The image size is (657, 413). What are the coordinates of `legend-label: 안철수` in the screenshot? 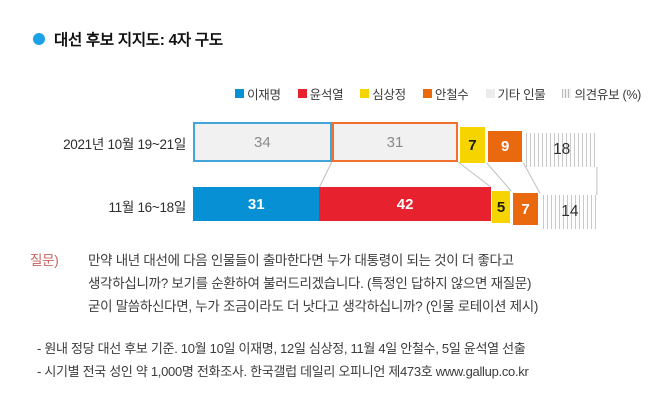 It's located at (451, 95).